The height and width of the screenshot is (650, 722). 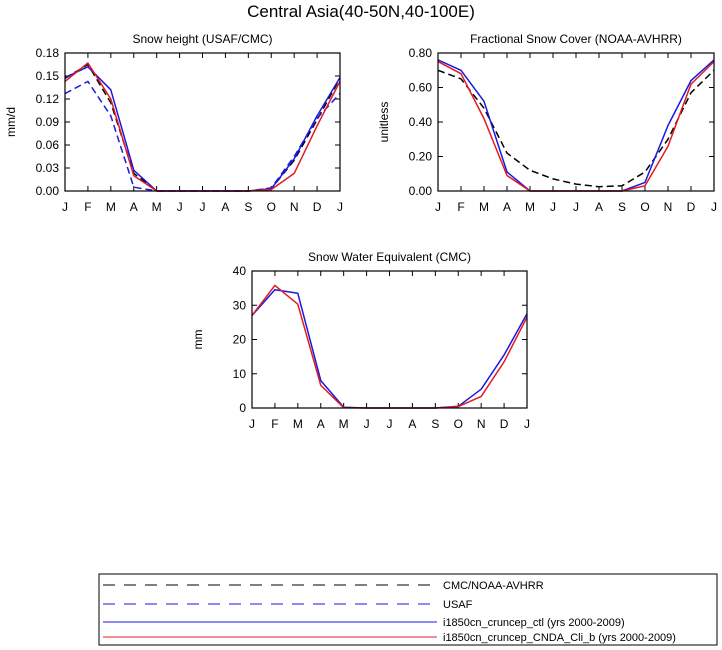 I want to click on fractional-snow-cover-xtick-label: N, so click(x=668, y=207).